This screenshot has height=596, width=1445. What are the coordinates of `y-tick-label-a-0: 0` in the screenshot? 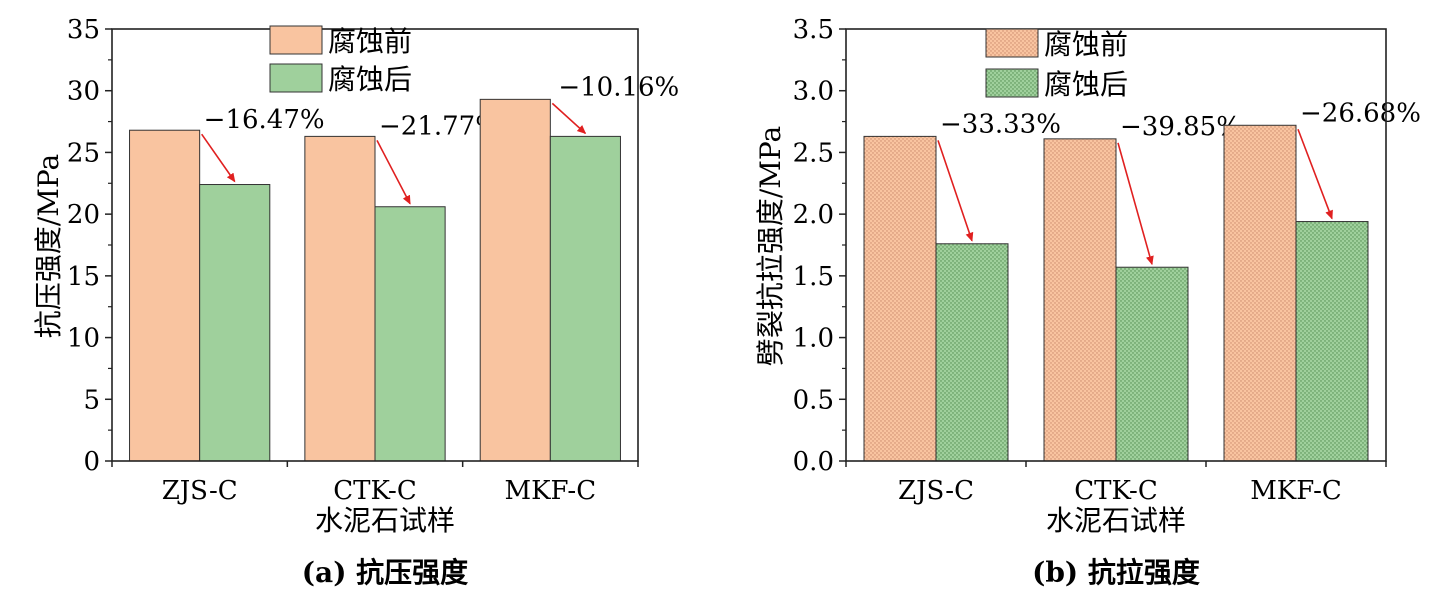 It's located at (91, 462).